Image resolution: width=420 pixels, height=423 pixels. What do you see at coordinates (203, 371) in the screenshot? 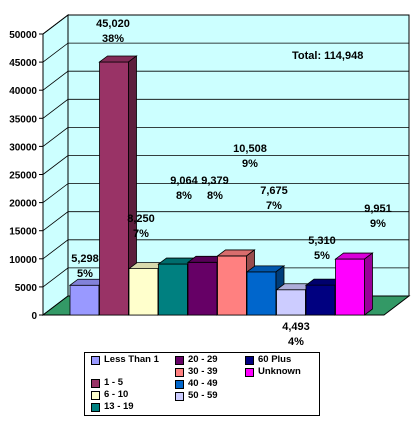
I see `legend-label: 30 - 39` at bounding box center [203, 371].